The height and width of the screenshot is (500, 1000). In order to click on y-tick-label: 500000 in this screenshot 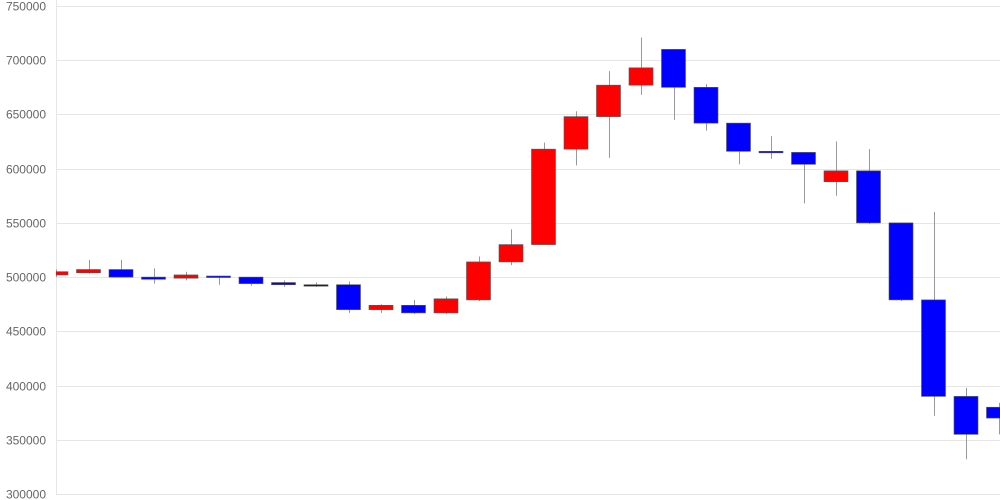, I will do `click(26, 278)`.